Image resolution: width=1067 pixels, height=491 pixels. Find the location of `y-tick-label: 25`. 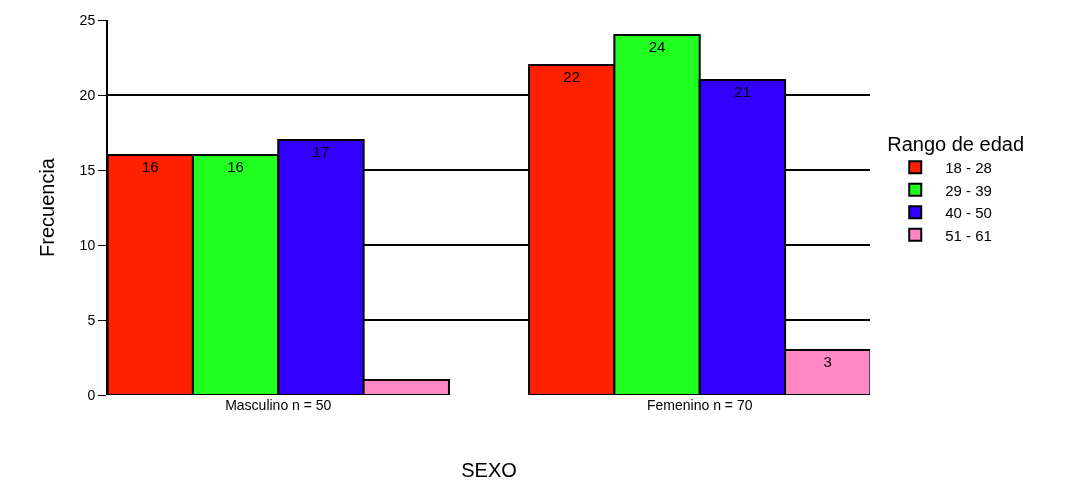

y-tick-label: 25 is located at coordinates (87, 19).